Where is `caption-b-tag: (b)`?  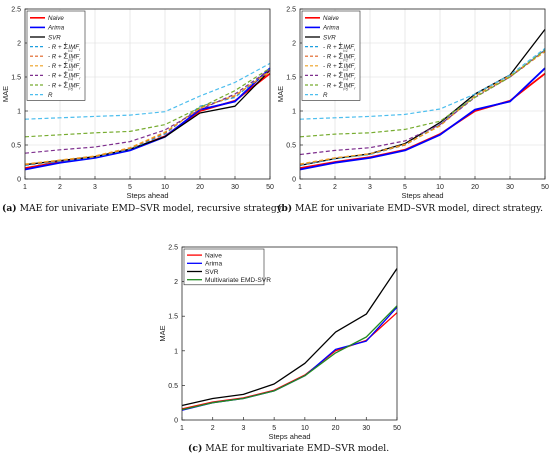 caption-b-tag: (b) is located at coordinates (285, 208).